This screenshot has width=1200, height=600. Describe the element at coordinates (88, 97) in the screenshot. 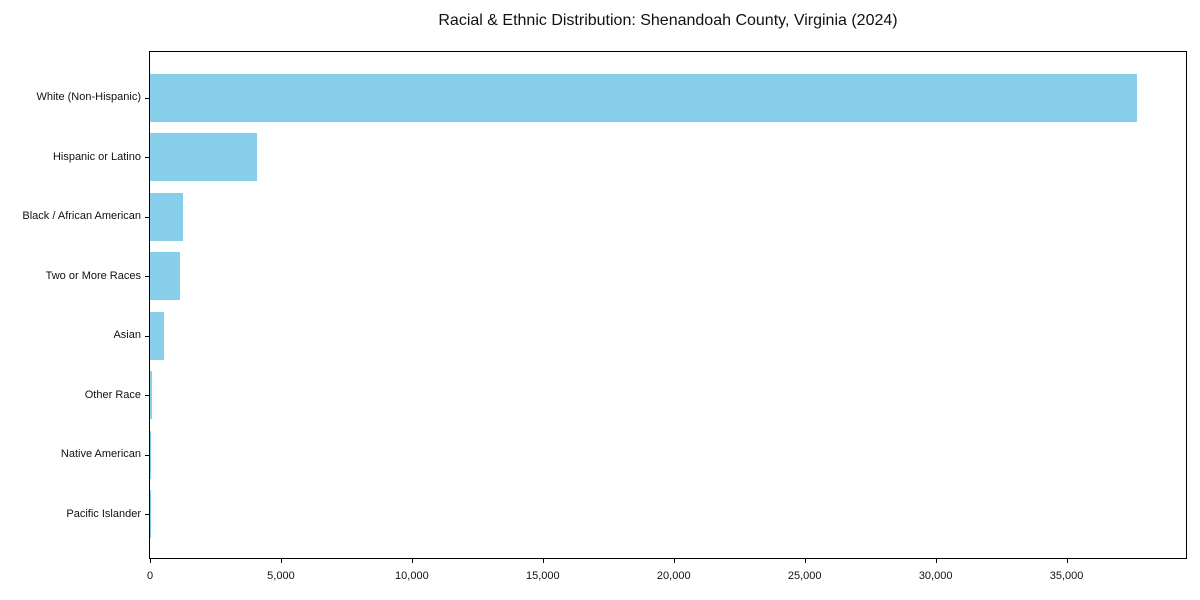

I see `y-tick-label-white-non-hispanic: White (Non-Hispanic)` at that location.